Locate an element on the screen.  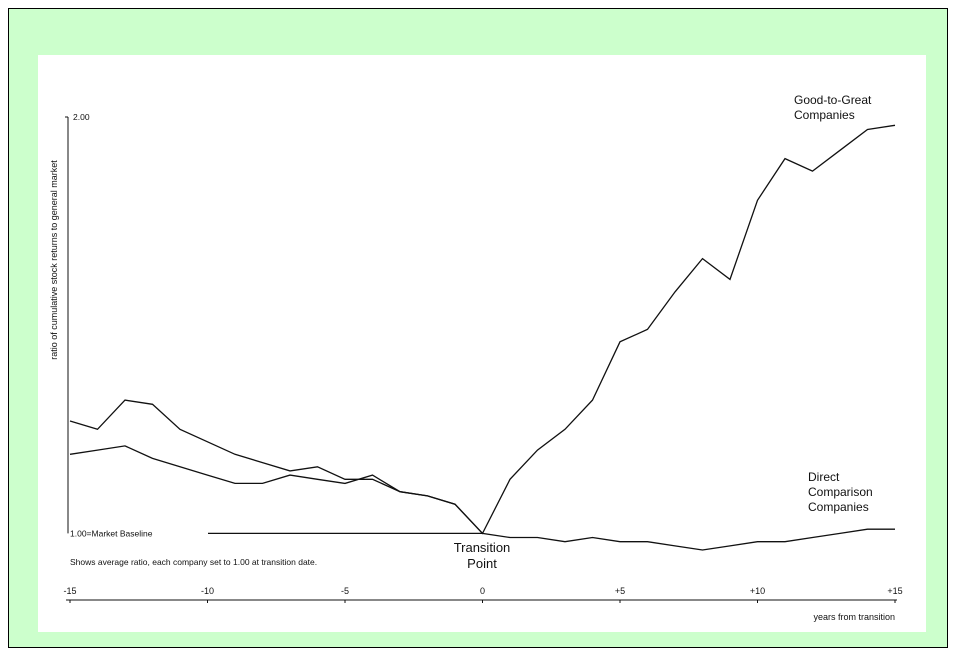
x-tick-label: -10 is located at coordinates (207, 591).